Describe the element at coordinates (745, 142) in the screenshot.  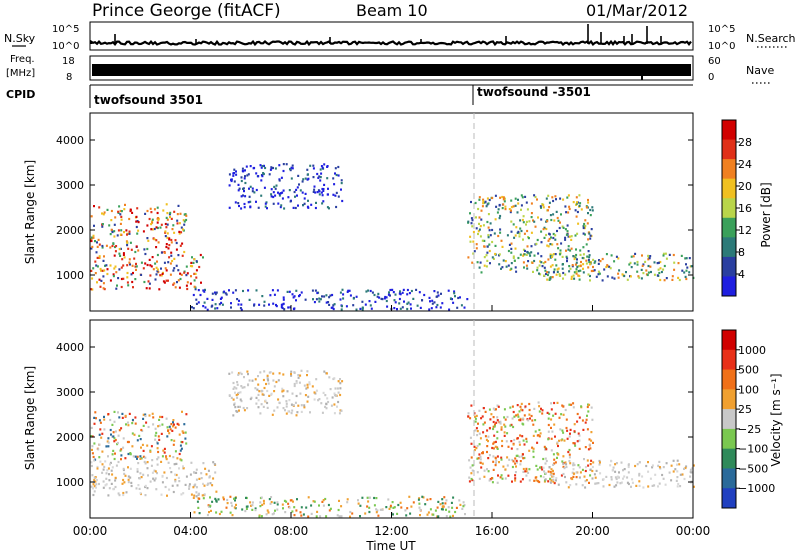
I see `colorbar-tick-label: 28` at that location.